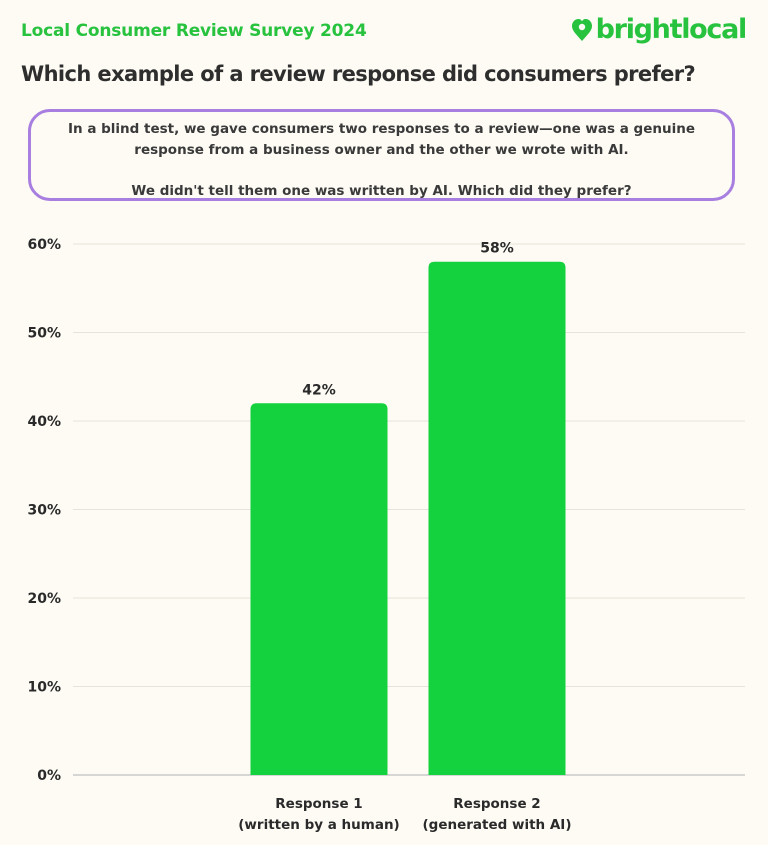 Image resolution: width=768 pixels, height=845 pixels. Describe the element at coordinates (671, 29) in the screenshot. I see `brand-name: brightlocal` at that location.